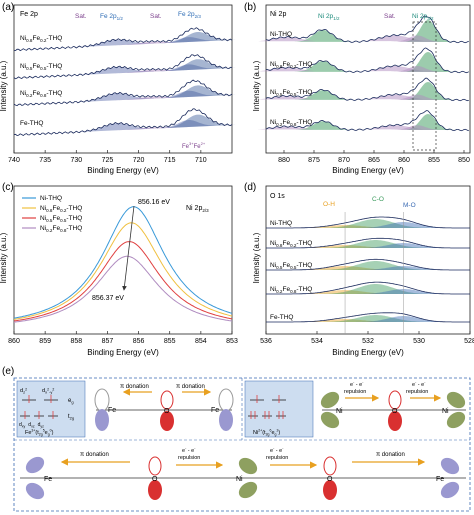 This screenshot has width=474, height=515. I want to click on fe-atom-bottom-left: Fe, so click(48, 479).